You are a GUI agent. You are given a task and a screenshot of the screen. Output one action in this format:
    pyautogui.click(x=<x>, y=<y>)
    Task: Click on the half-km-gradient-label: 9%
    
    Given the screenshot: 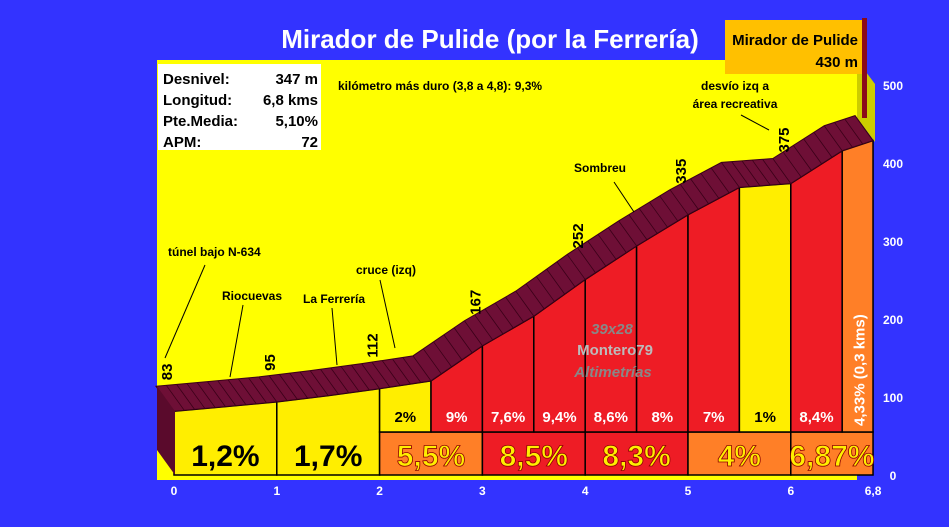 What is the action you would take?
    pyautogui.click(x=457, y=417)
    